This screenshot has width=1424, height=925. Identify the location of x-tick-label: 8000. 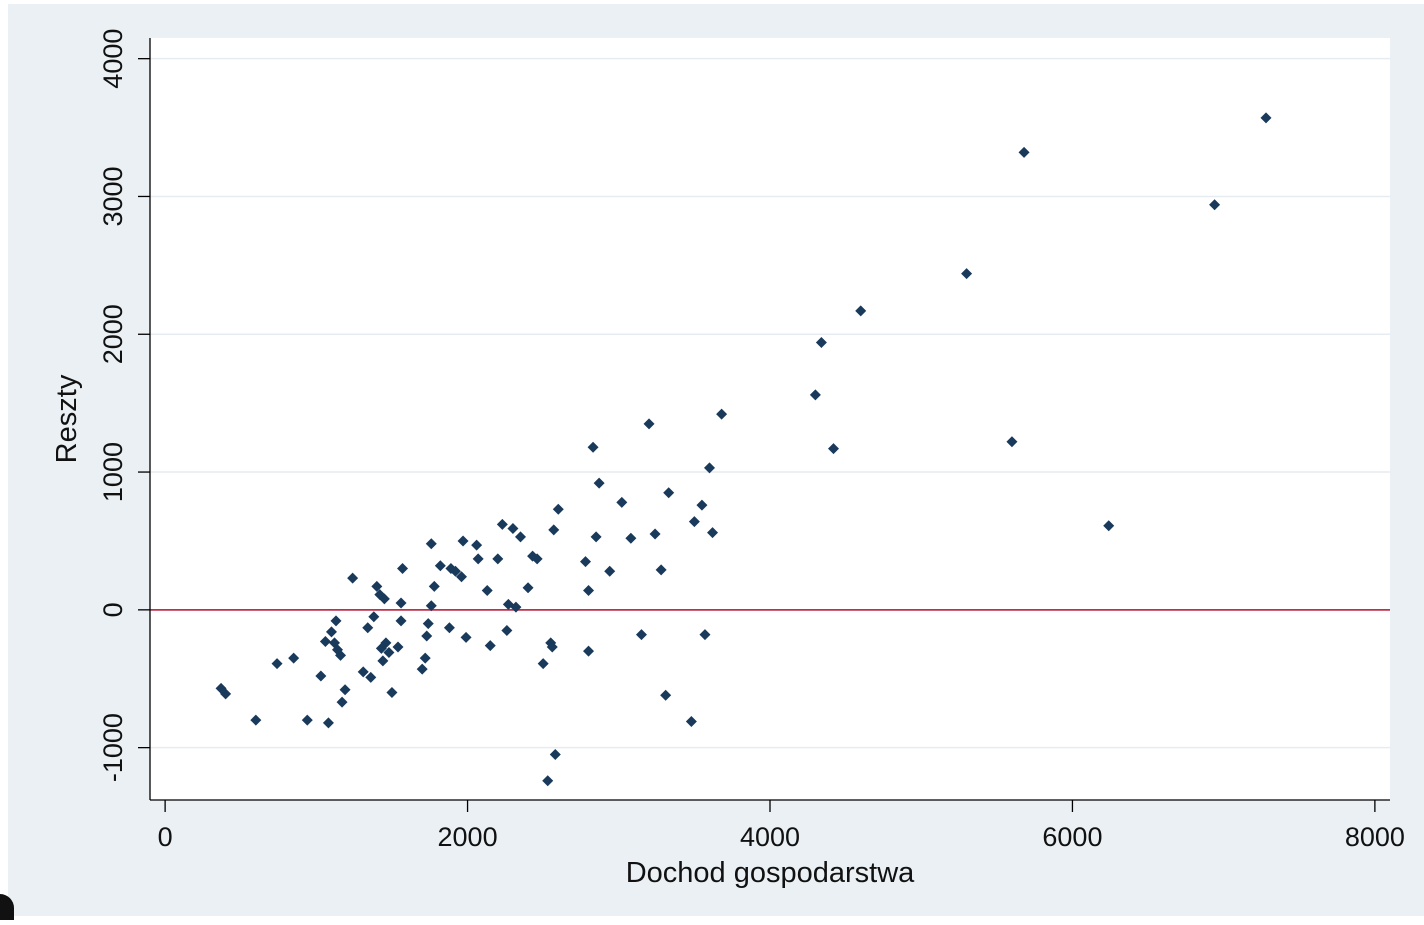
(1375, 837).